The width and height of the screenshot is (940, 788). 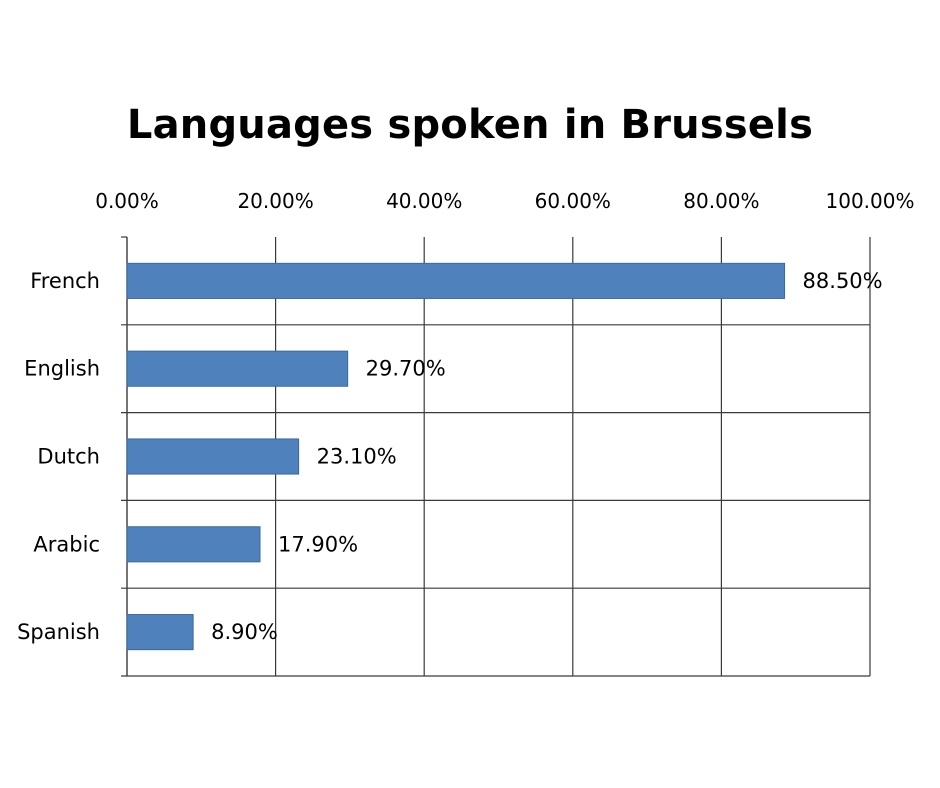 What do you see at coordinates (456, 280) in the screenshot?
I see `bar-french` at bounding box center [456, 280].